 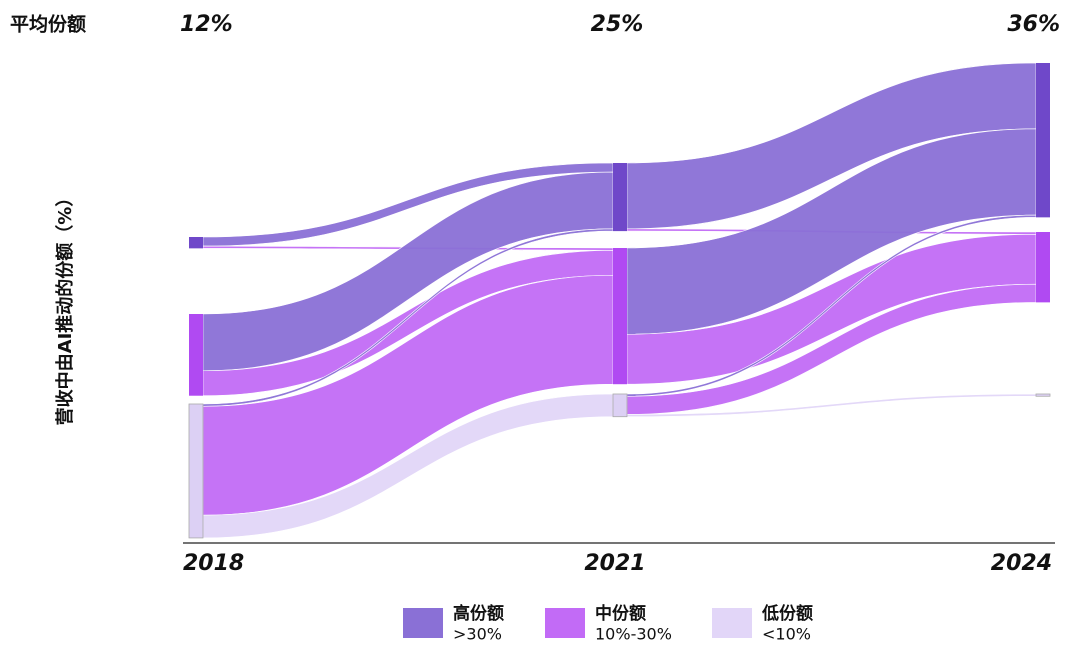 What do you see at coordinates (786, 634) in the screenshot?
I see `legend-range: <10%` at bounding box center [786, 634].